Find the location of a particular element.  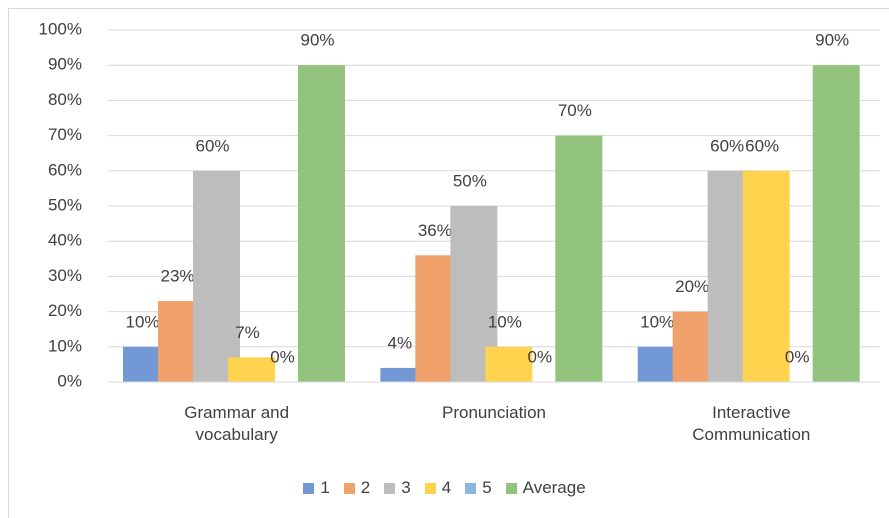

y-tick-label: 60% is located at coordinates (65, 169).